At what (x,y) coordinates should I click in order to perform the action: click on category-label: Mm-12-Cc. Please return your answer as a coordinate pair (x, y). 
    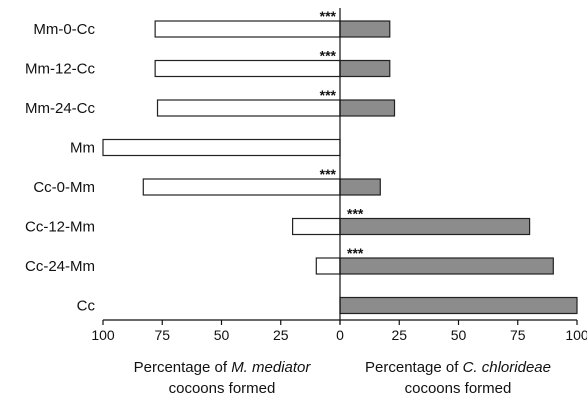
    Looking at the image, I should click on (60, 69).